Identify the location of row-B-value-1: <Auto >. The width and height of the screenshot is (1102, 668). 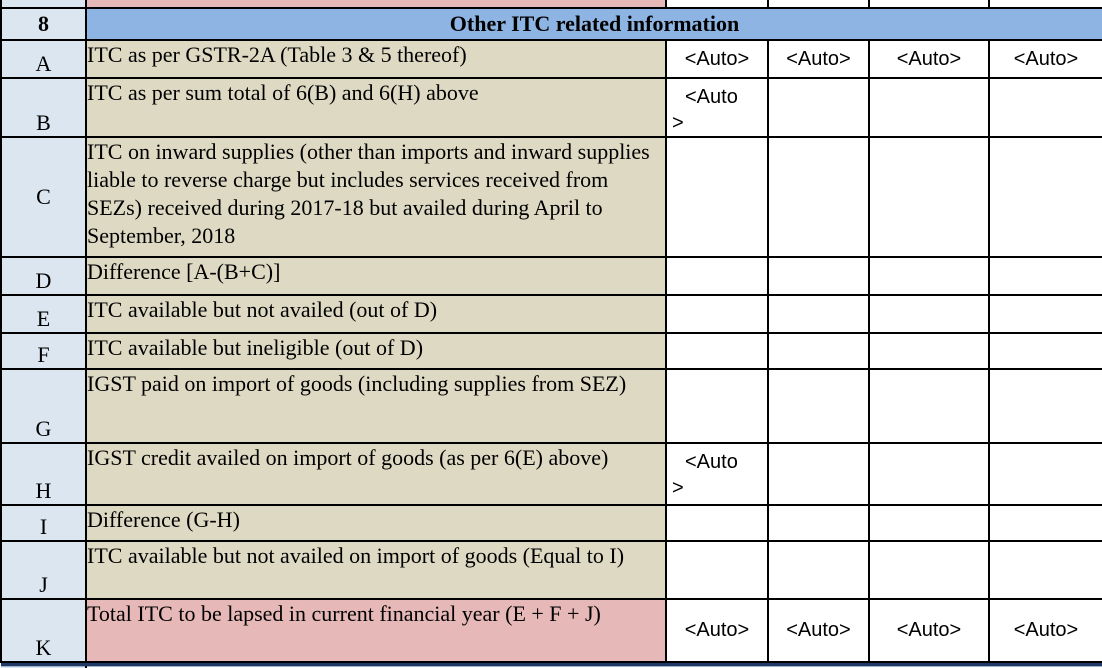
(717, 107).